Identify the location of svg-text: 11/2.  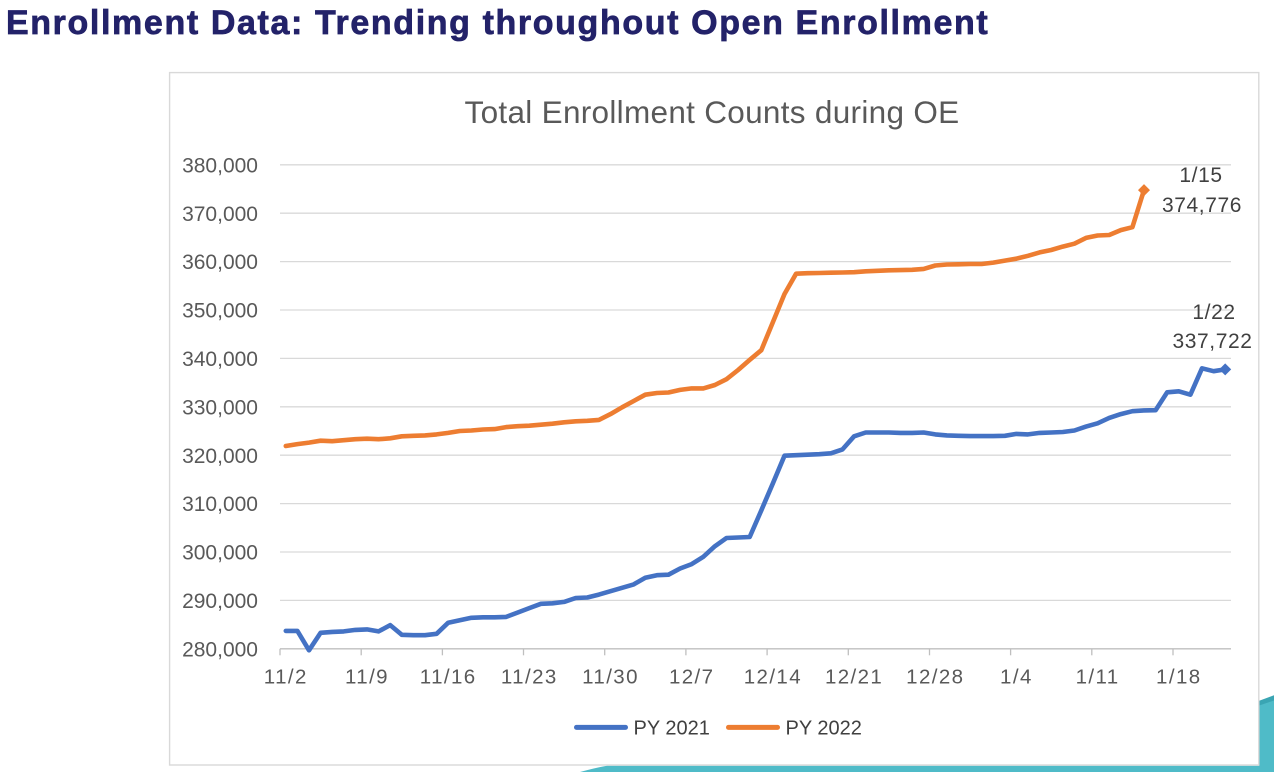
(286, 677).